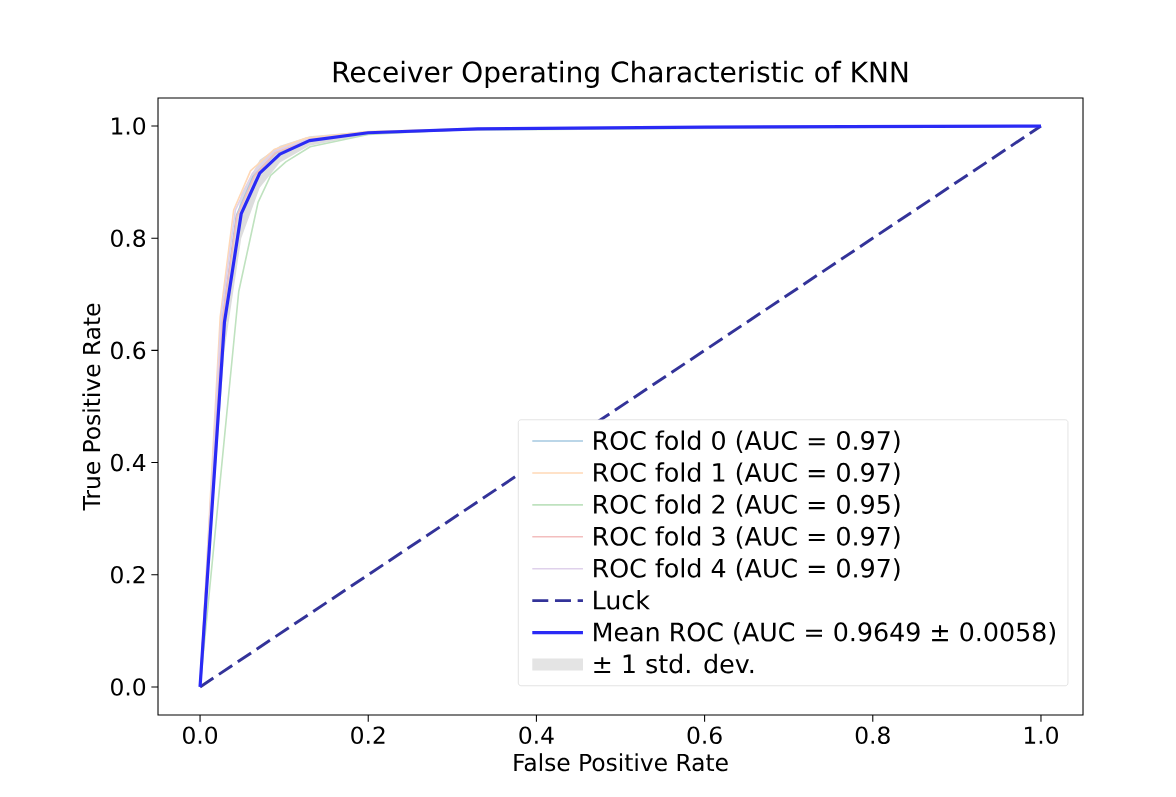 The width and height of the screenshot is (1176, 797). Describe the element at coordinates (128, 462) in the screenshot. I see `y-tick-label: 0.4` at that location.